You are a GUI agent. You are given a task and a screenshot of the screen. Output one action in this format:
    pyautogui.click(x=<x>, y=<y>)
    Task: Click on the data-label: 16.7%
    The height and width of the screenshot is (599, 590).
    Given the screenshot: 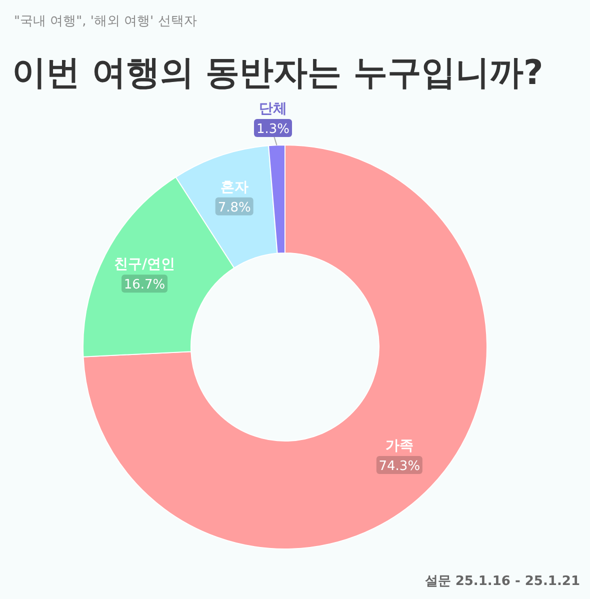 What is the action you would take?
    pyautogui.click(x=145, y=285)
    